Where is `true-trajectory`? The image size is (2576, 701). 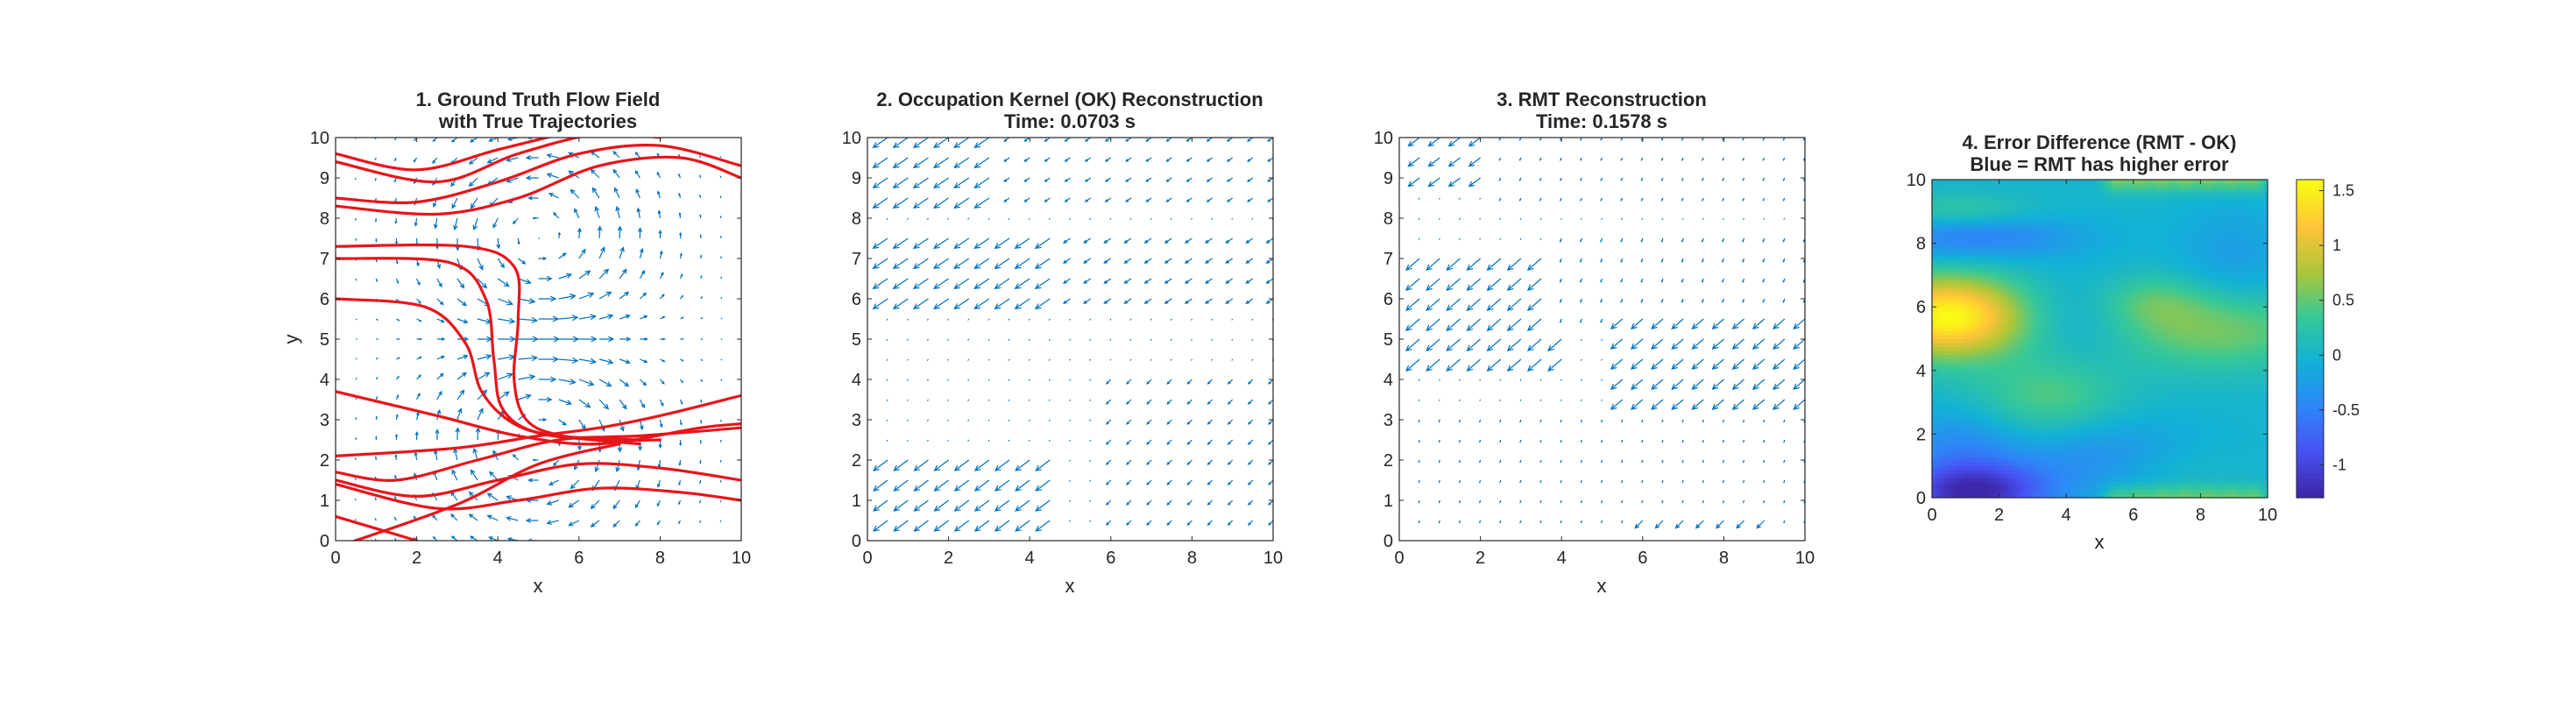
true-trajectory is located at coordinates (488, 369).